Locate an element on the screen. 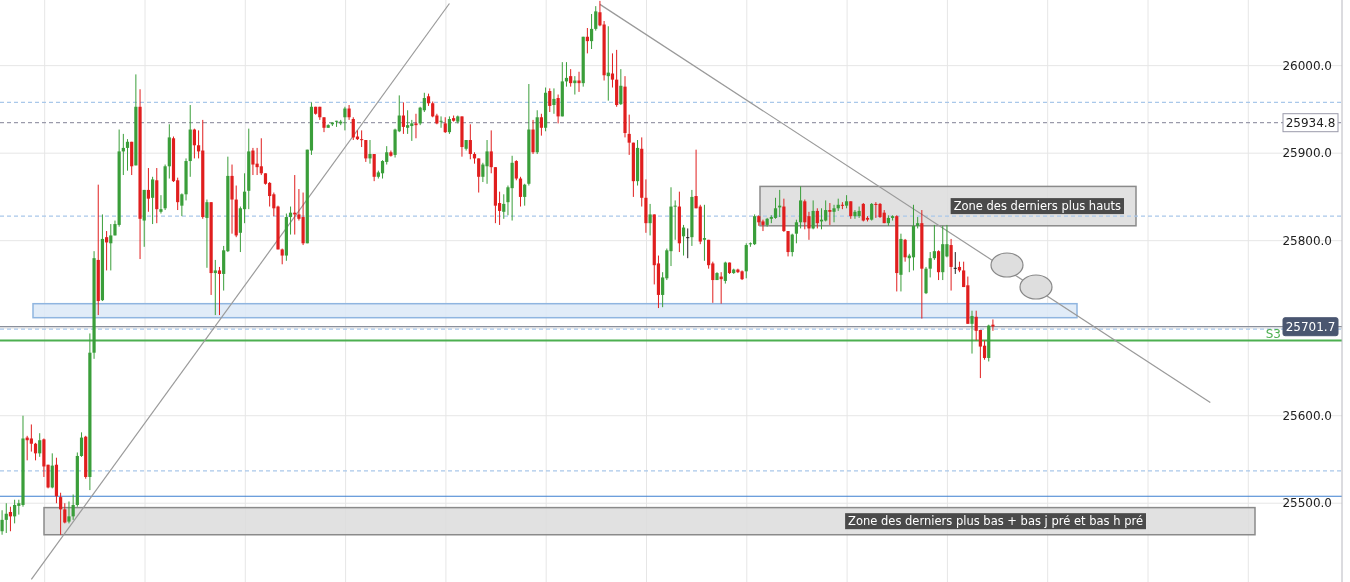  band-label: Zone des derniers plus bas + bas j pré et bas h pré is located at coordinates (995, 521).